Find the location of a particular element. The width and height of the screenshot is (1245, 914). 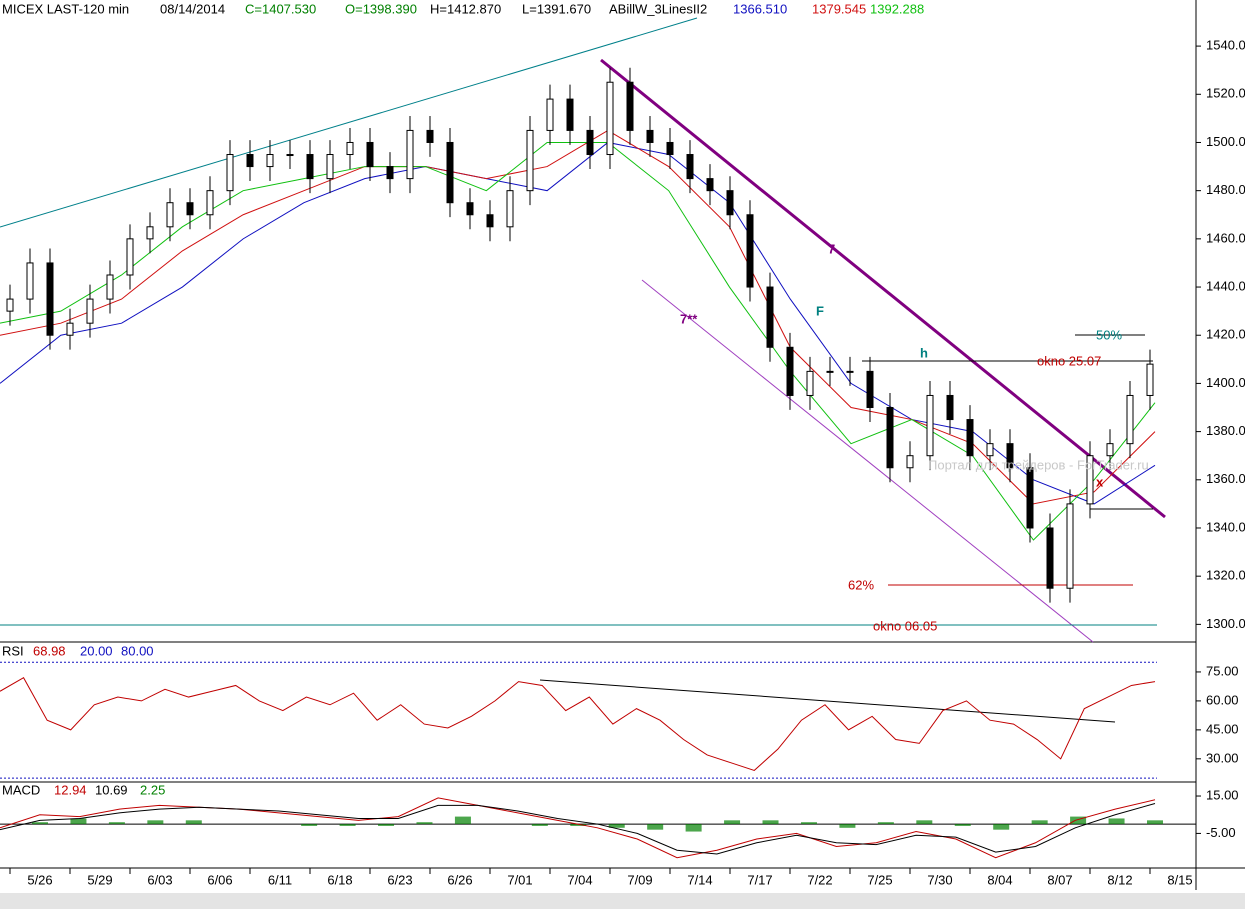

y-tick-label: 75.00 is located at coordinates (1222, 670).